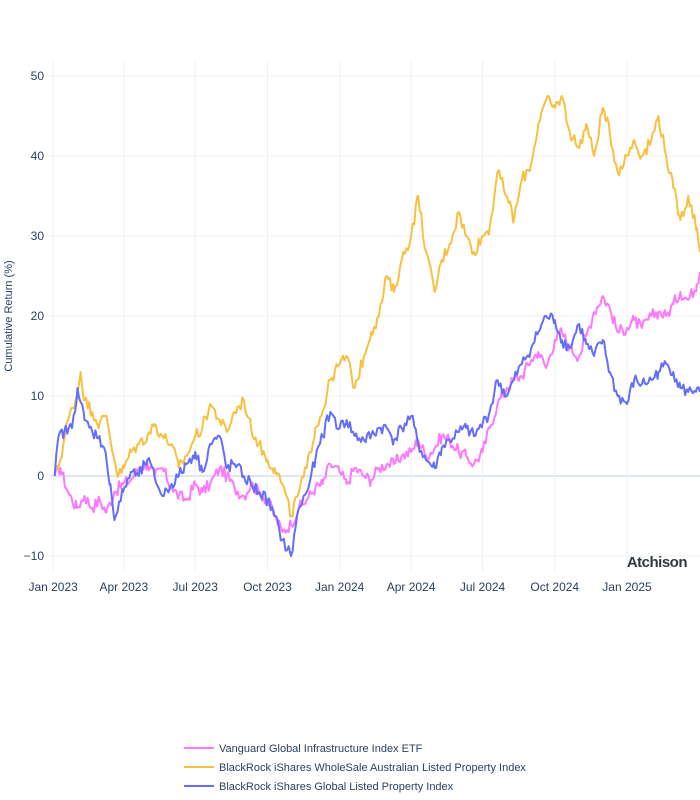 This screenshot has height=800, width=700. I want to click on x-tick-label: Apr 2024, so click(411, 587).